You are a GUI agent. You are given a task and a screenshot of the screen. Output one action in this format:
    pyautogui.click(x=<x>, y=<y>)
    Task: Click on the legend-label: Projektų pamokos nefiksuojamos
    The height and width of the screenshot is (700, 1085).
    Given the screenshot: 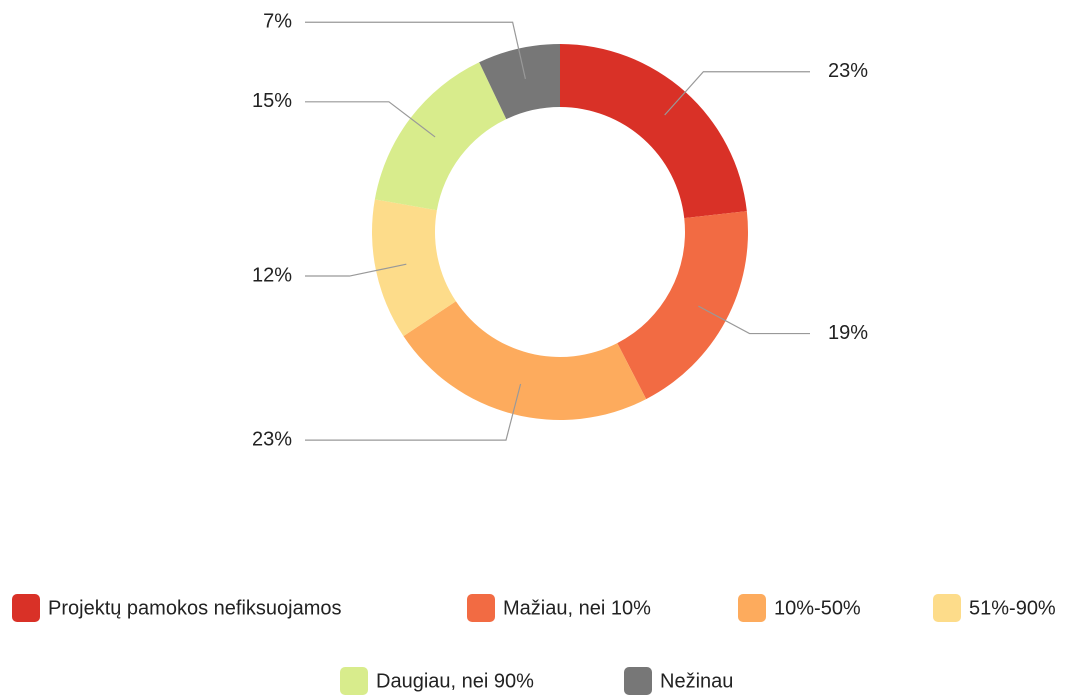 What is the action you would take?
    pyautogui.click(x=194, y=608)
    